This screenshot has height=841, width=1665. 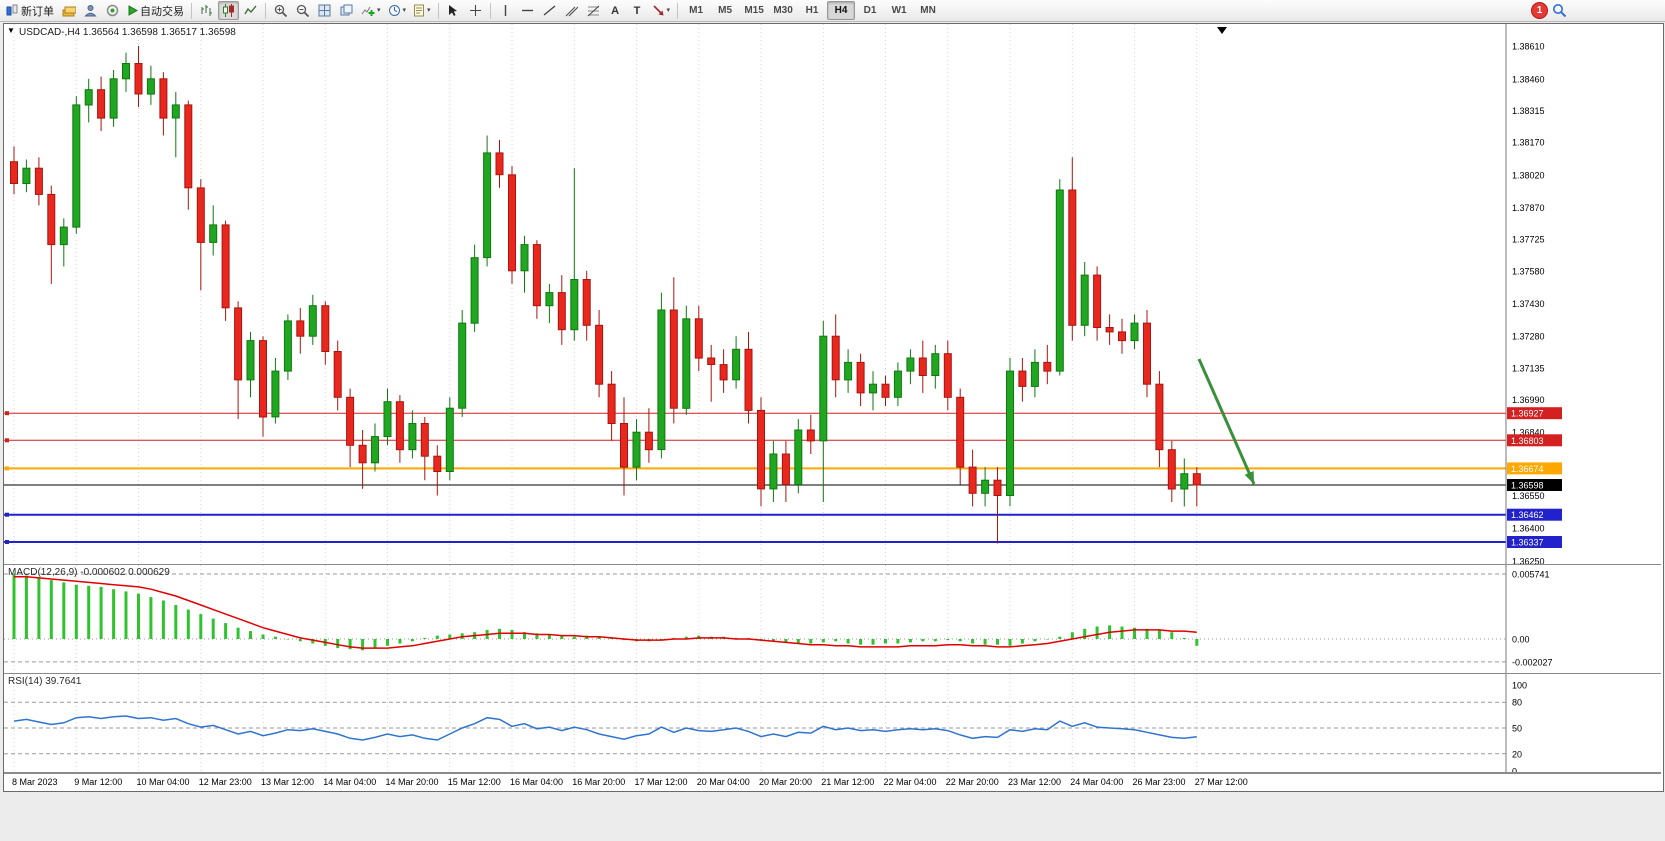 What do you see at coordinates (1539, 10) in the screenshot?
I see `notification-badge: 1` at bounding box center [1539, 10].